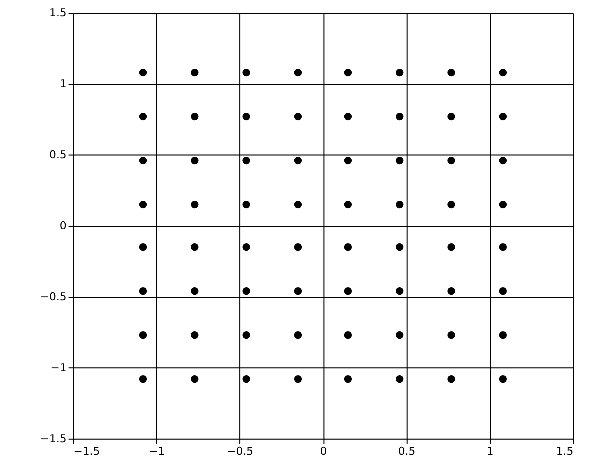 This screenshot has height=461, width=589. I want to click on y-tick-label: −0.5, so click(53, 297).